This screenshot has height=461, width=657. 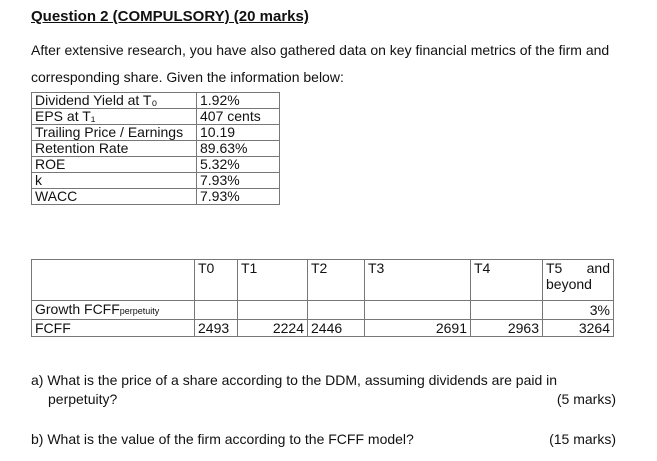 I want to click on metric-value: 5.32%, so click(x=238, y=164).